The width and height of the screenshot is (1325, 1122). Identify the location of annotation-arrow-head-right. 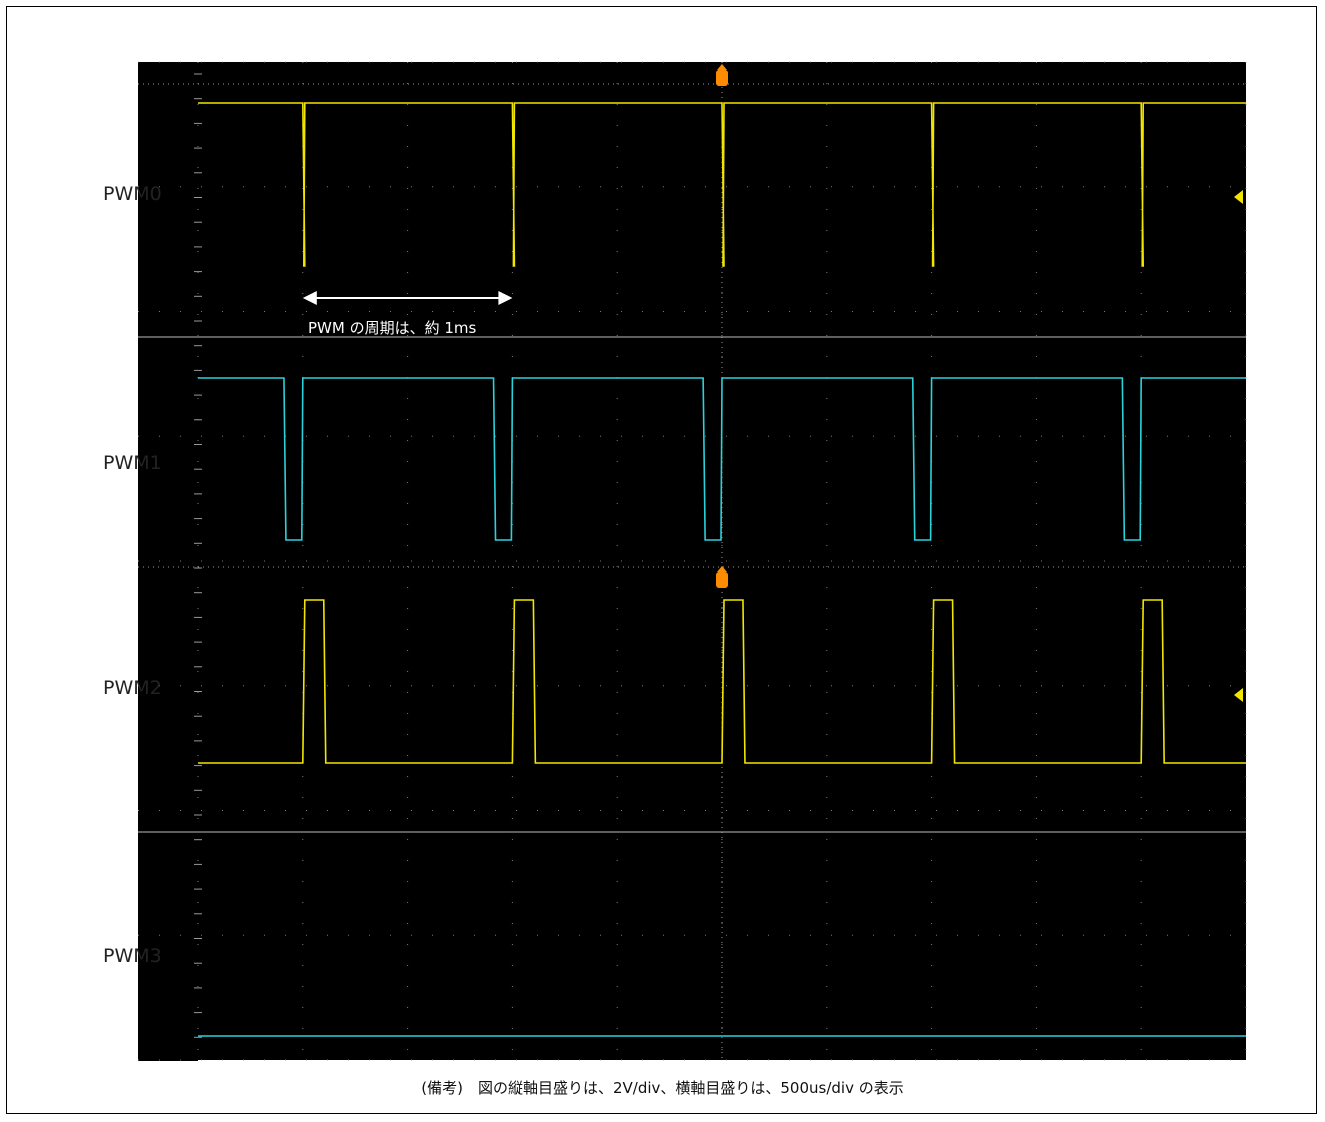
(505, 298).